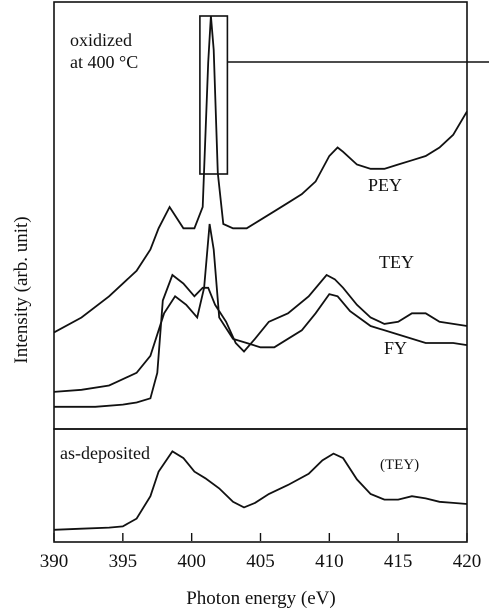 The width and height of the screenshot is (489, 614). I want to click on x-axis-label: Photon energy (eV), so click(261, 598).